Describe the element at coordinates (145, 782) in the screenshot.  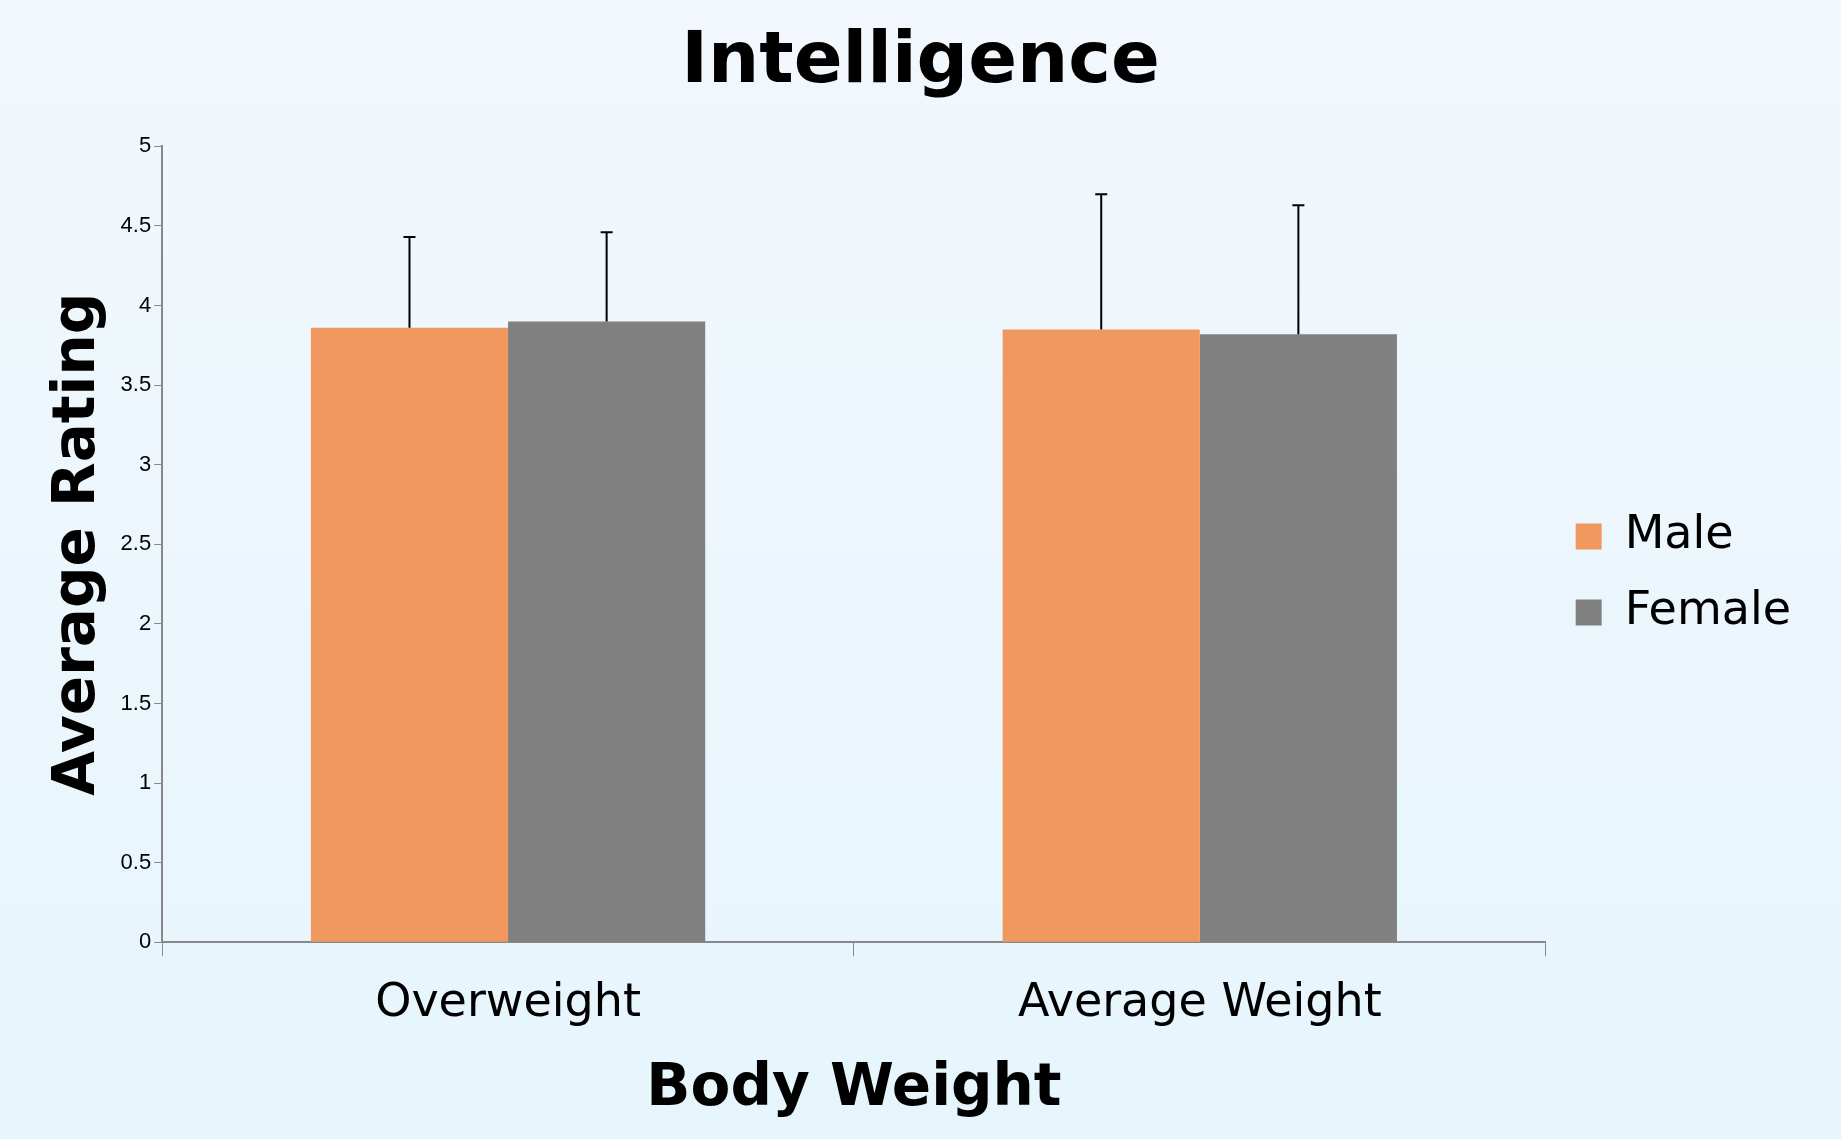
I see `y-tick-label: 1` at that location.